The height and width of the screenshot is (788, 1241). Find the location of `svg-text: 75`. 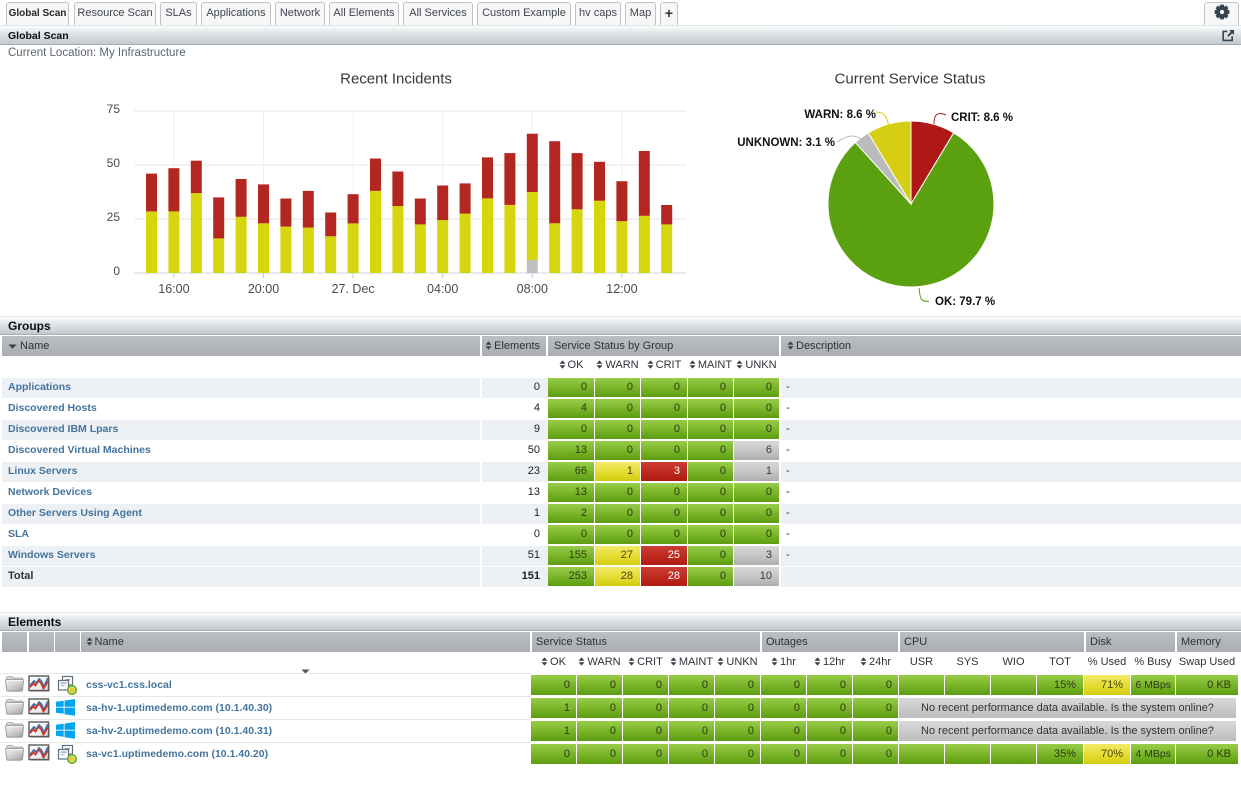

svg-text: 75 is located at coordinates (114, 109).